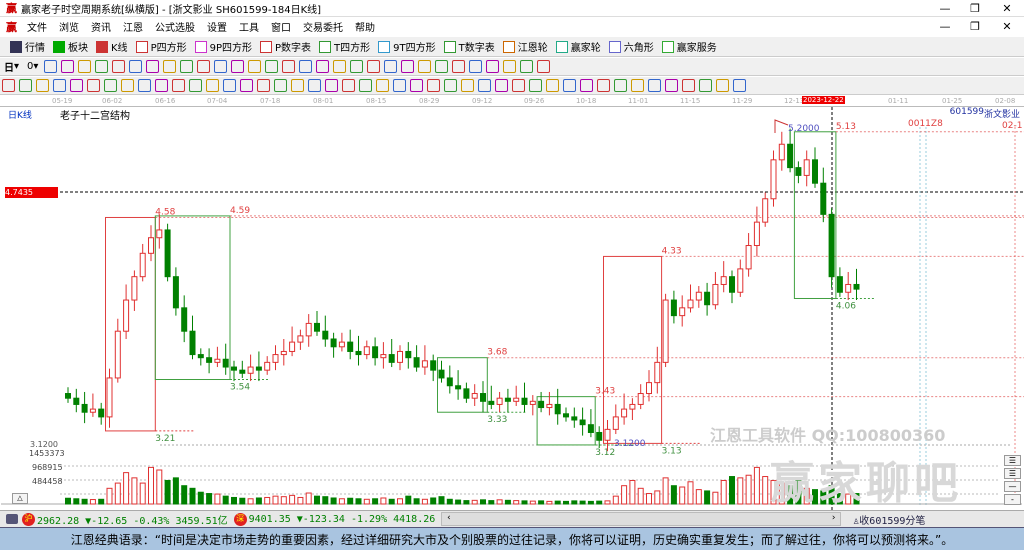 The height and width of the screenshot is (550, 1024). Describe the element at coordinates (1012, 499) in the screenshot. I see `panel-button: -` at that location.